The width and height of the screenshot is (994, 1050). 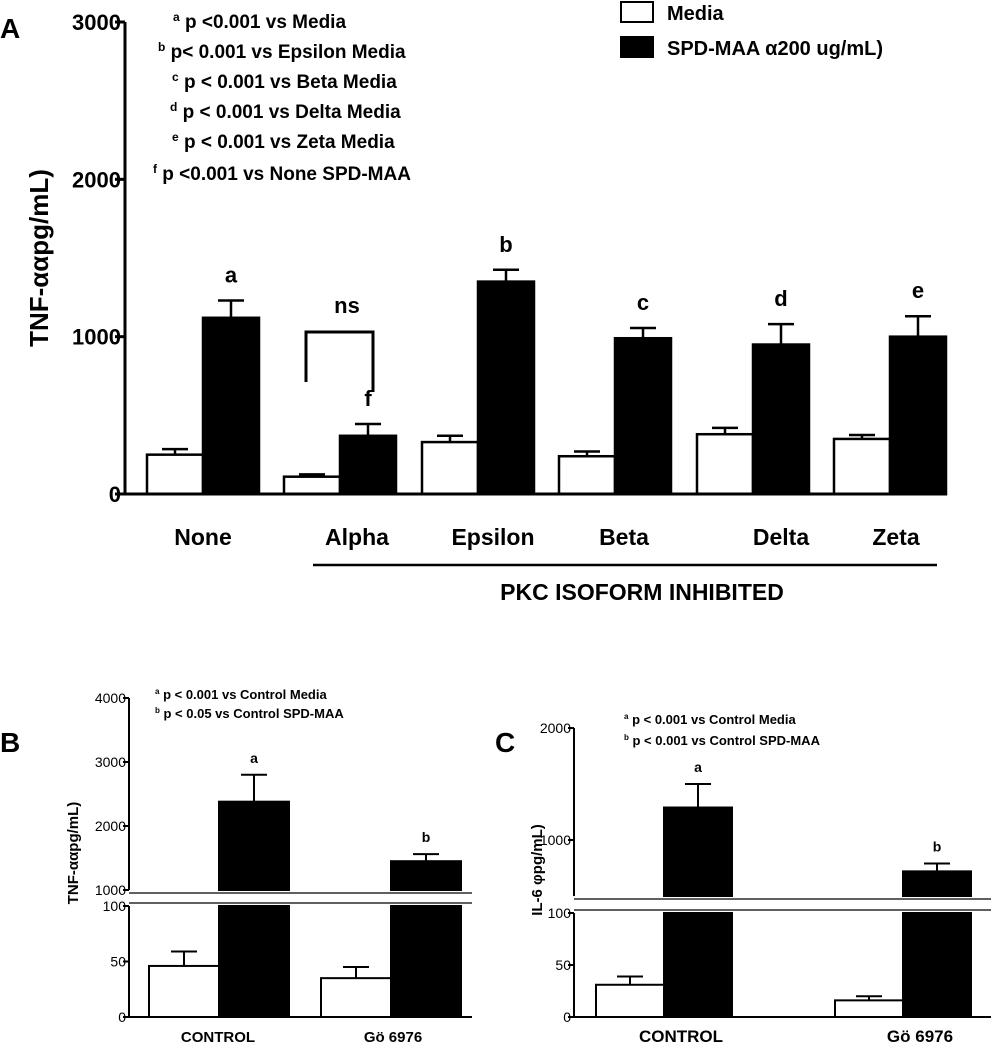 What do you see at coordinates (637, 47) in the screenshot?
I see `legend-spd-maa-swatch` at bounding box center [637, 47].